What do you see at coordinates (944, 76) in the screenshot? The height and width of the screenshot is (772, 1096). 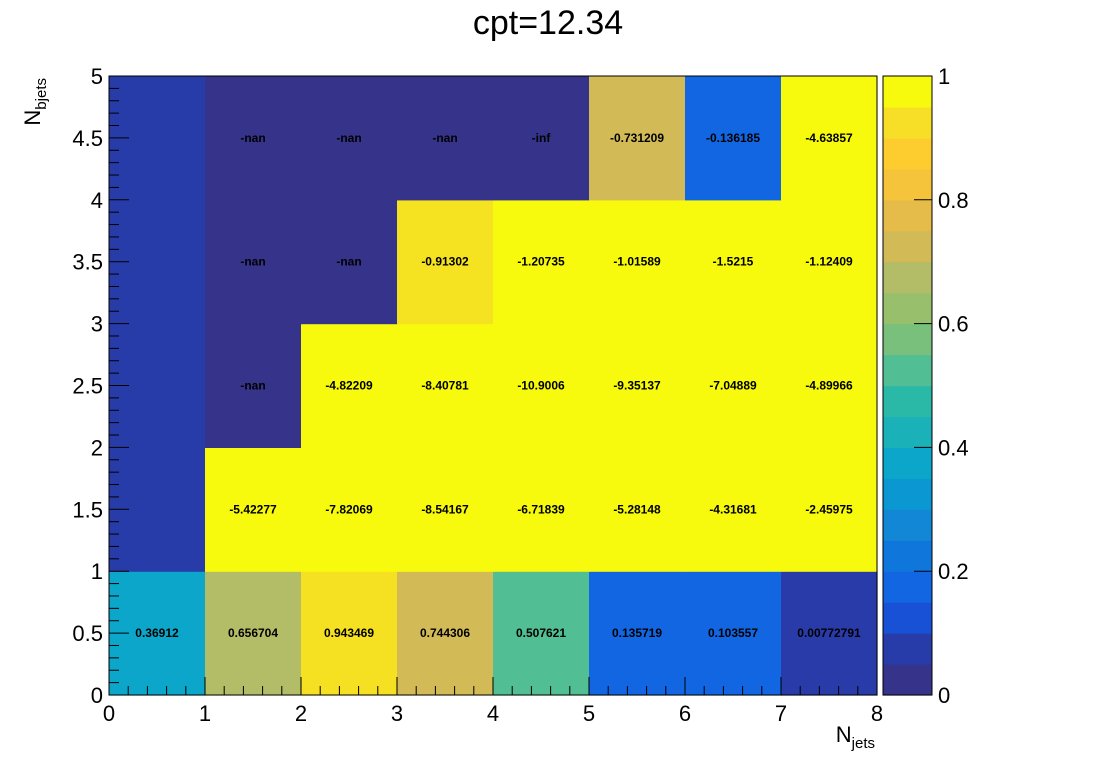 I see `colorbar-tick-label: 1` at bounding box center [944, 76].